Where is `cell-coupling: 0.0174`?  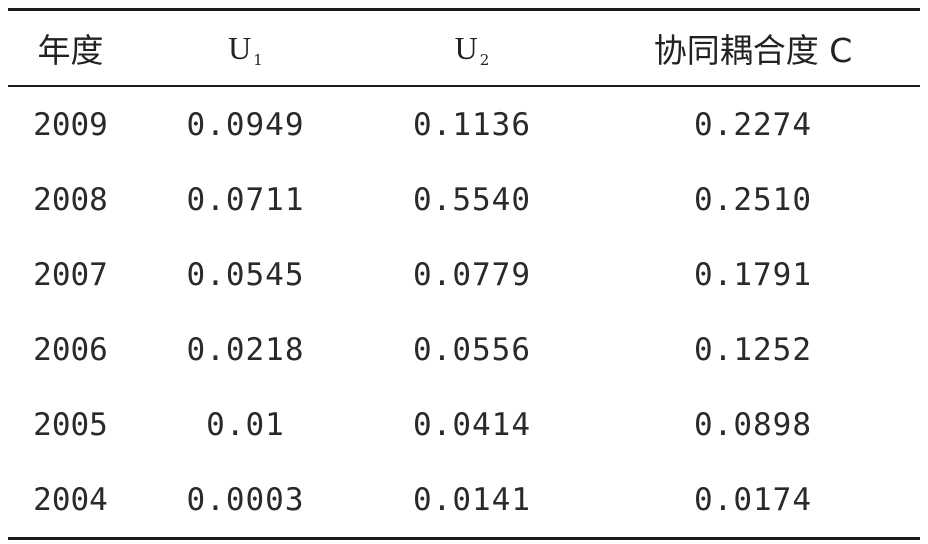 cell-coupling: 0.0174 is located at coordinates (753, 499).